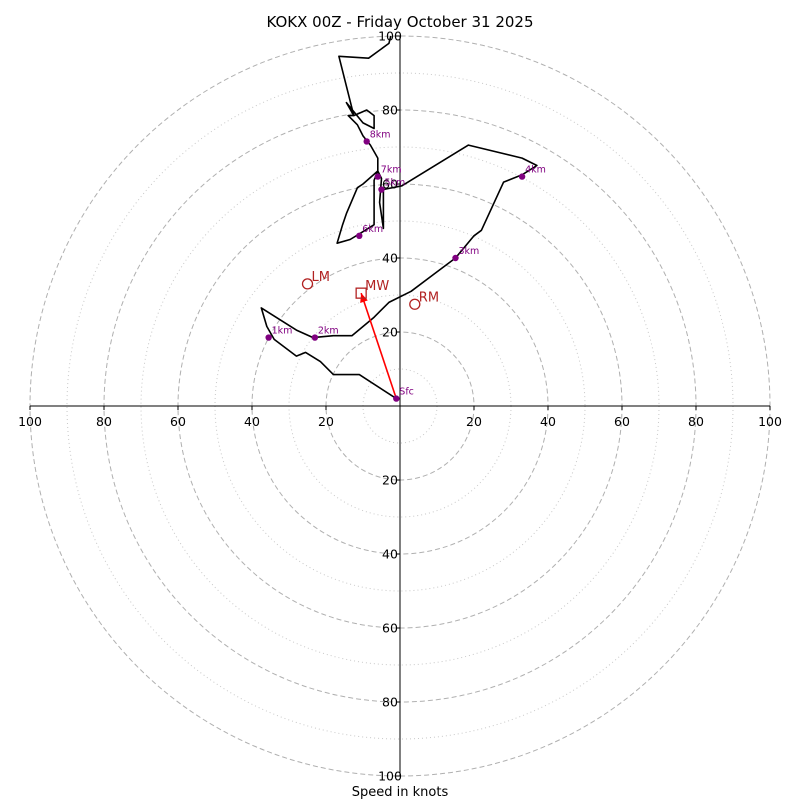  What do you see at coordinates (406, 392) in the screenshot?
I see `height-label-sfc: Sfc` at bounding box center [406, 392].